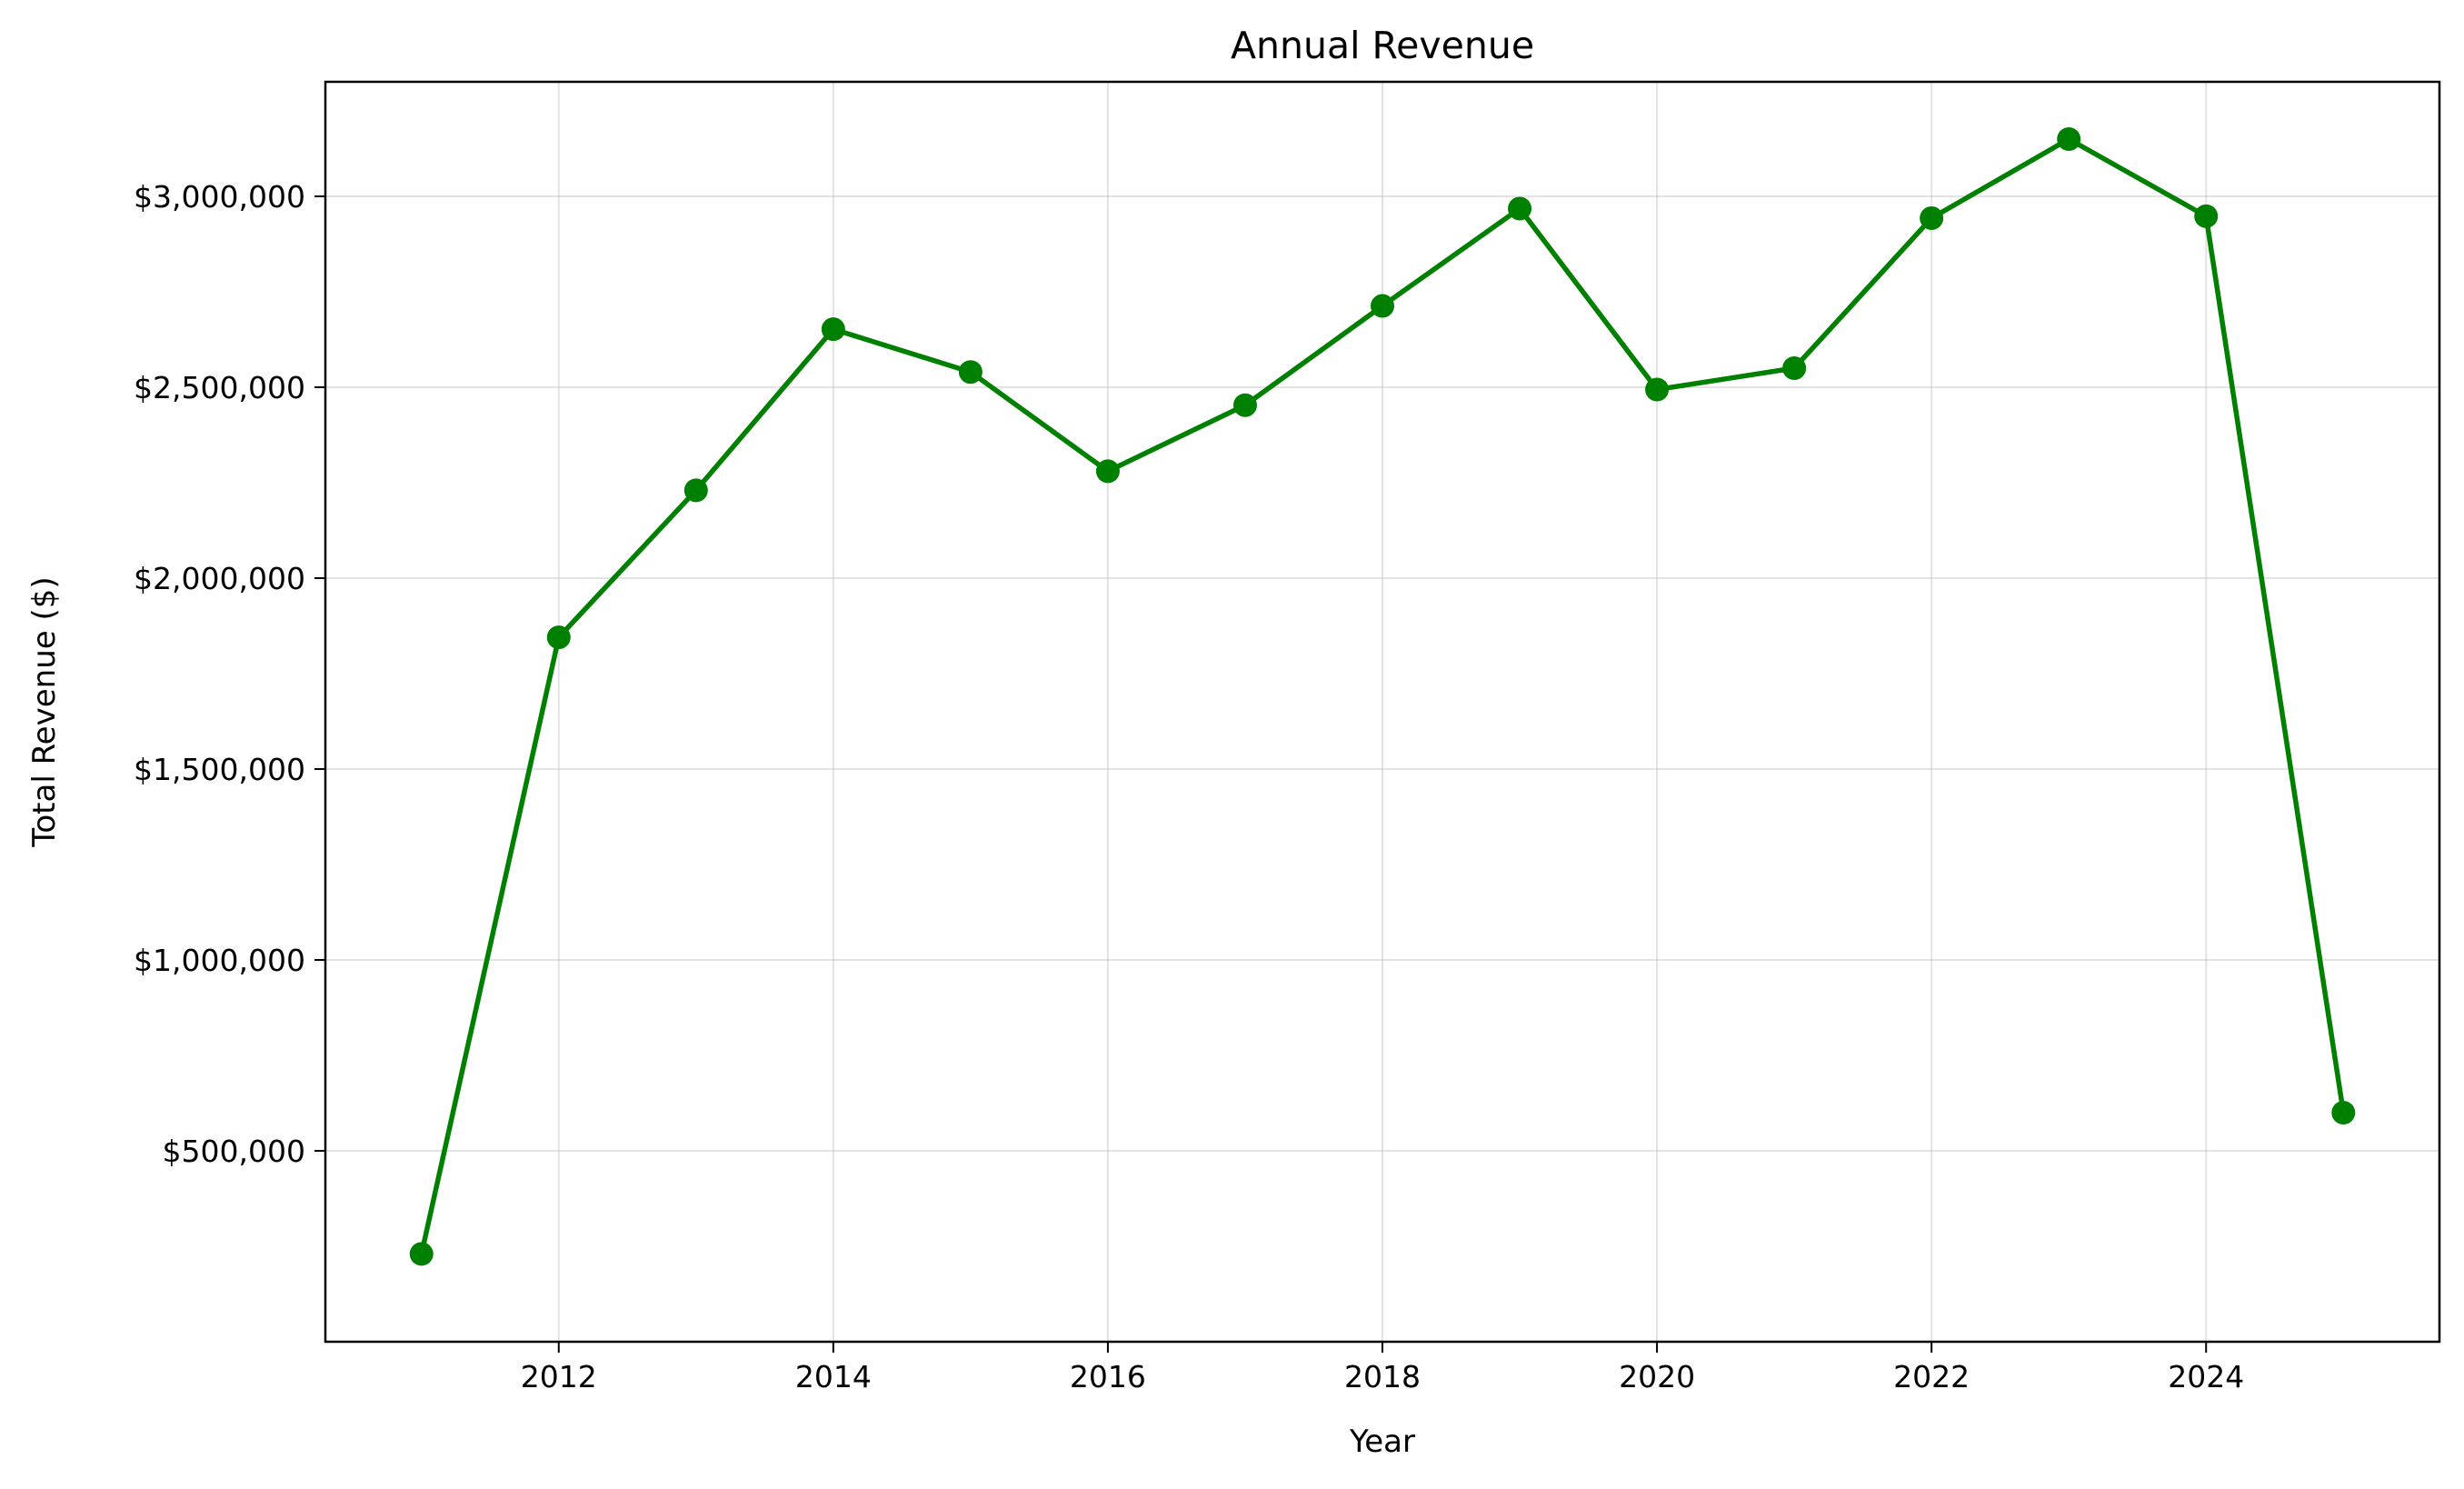 This screenshot has height=1489, width=2464. What do you see at coordinates (219, 960) in the screenshot?
I see `y-tick-label: $1,000,000` at bounding box center [219, 960].